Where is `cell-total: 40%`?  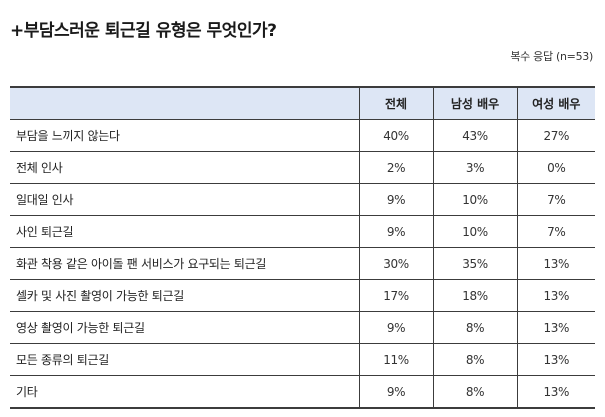 cell-total: 40% is located at coordinates (395, 135).